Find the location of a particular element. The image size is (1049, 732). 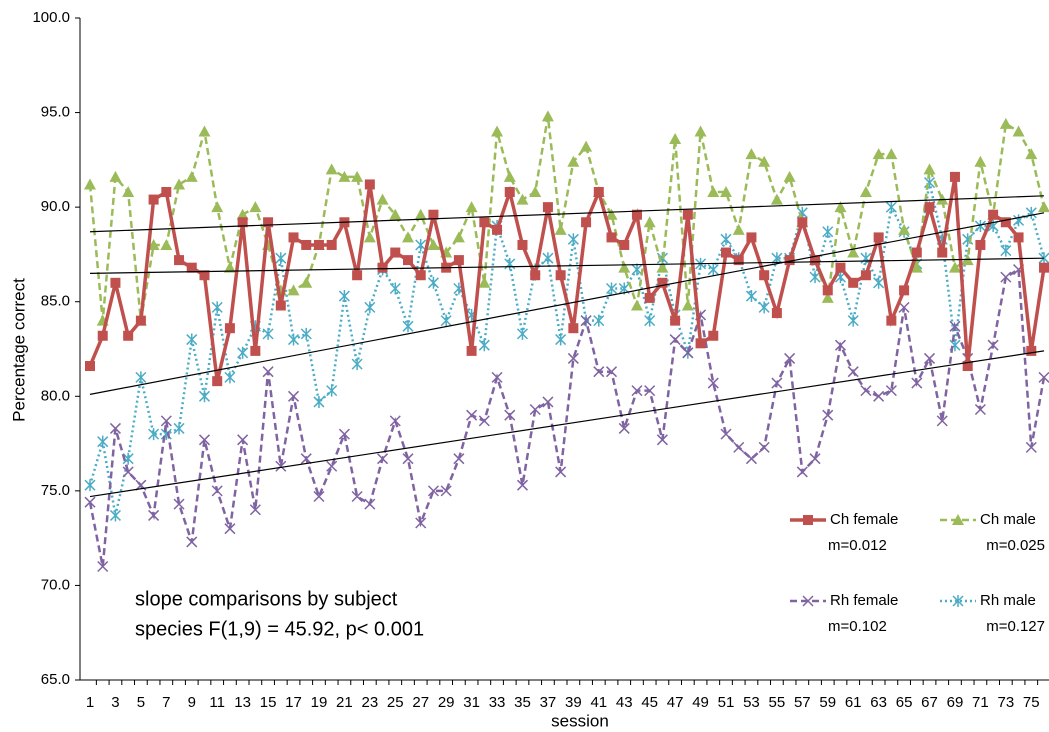

y-tick-label: 90.0 is located at coordinates (55, 206).